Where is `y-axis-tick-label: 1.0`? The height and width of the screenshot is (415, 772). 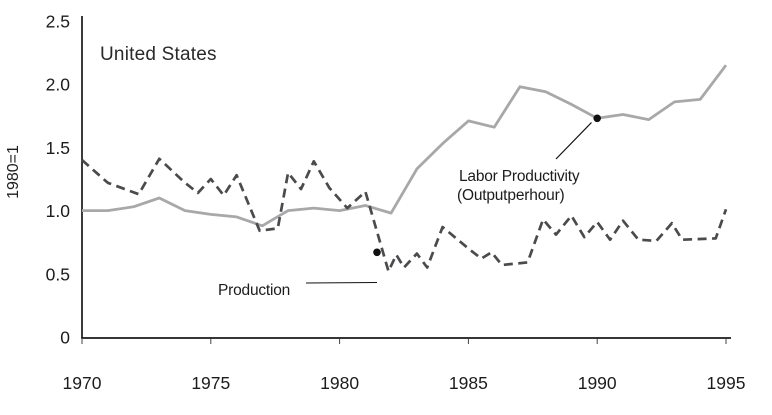
y-axis-tick-label: 1.0 is located at coordinates (58, 211).